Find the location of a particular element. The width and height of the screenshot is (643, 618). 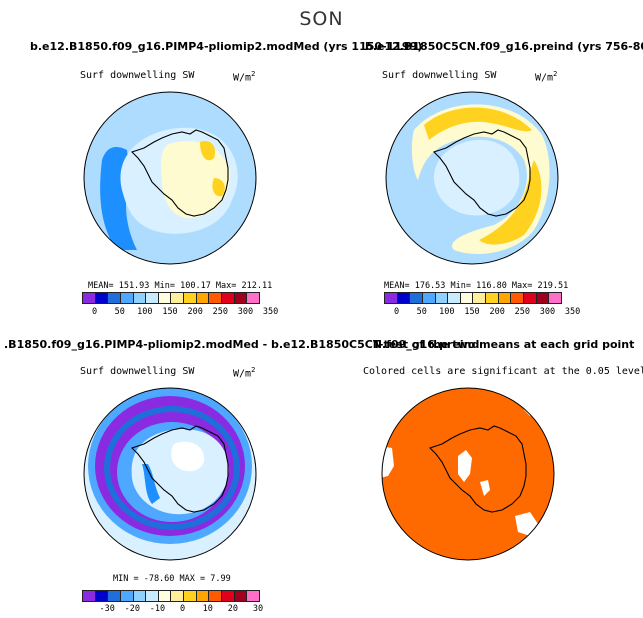

colorbar-tick-label: -30 is located at coordinates (107, 609).